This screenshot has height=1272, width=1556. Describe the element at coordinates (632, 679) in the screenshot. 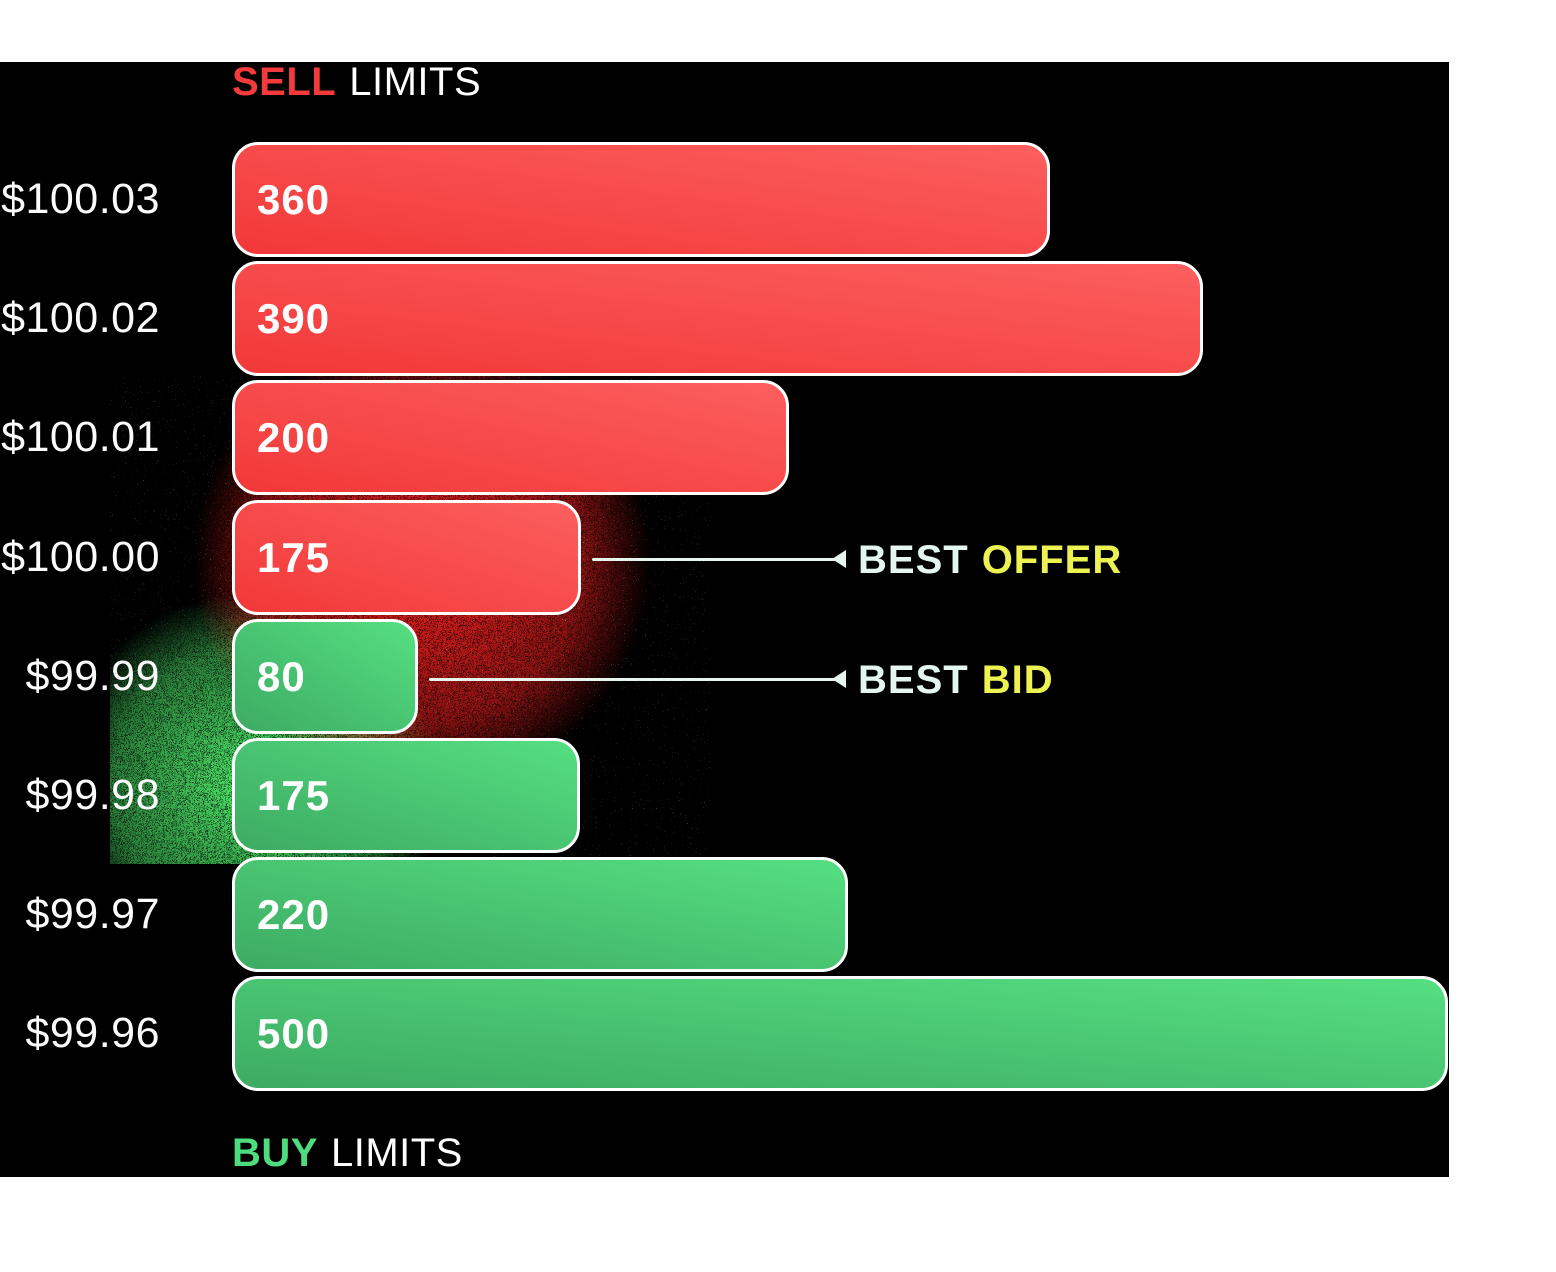

I see `best-bid-line` at that location.